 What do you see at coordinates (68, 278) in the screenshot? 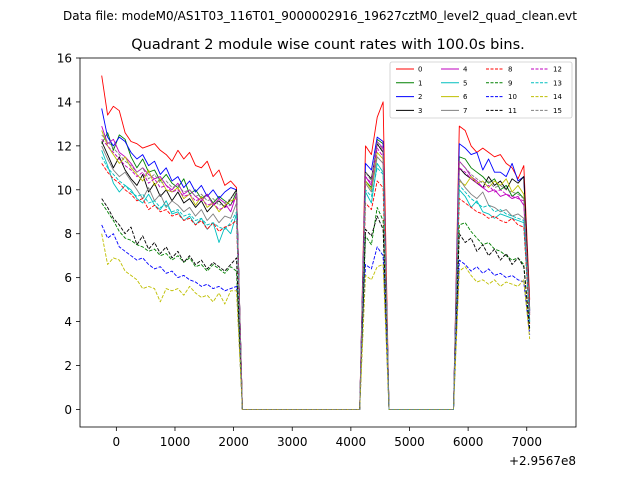
I see `y-tick-label: 6` at bounding box center [68, 278].